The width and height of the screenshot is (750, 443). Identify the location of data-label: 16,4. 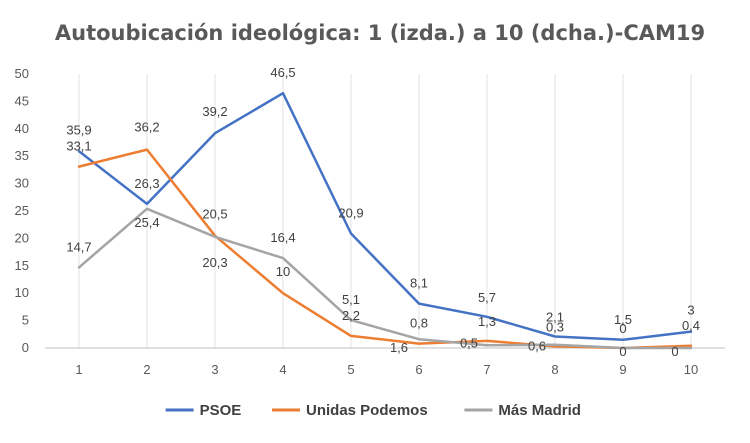
(282, 237).